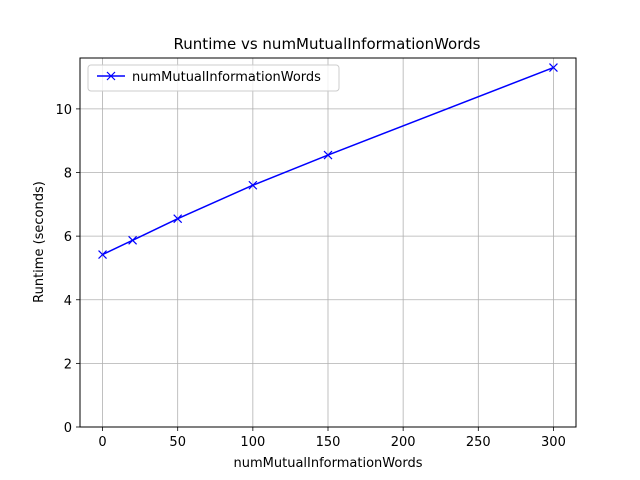 This screenshot has height=480, width=640. I want to click on x-tick-label: 200, so click(403, 442).